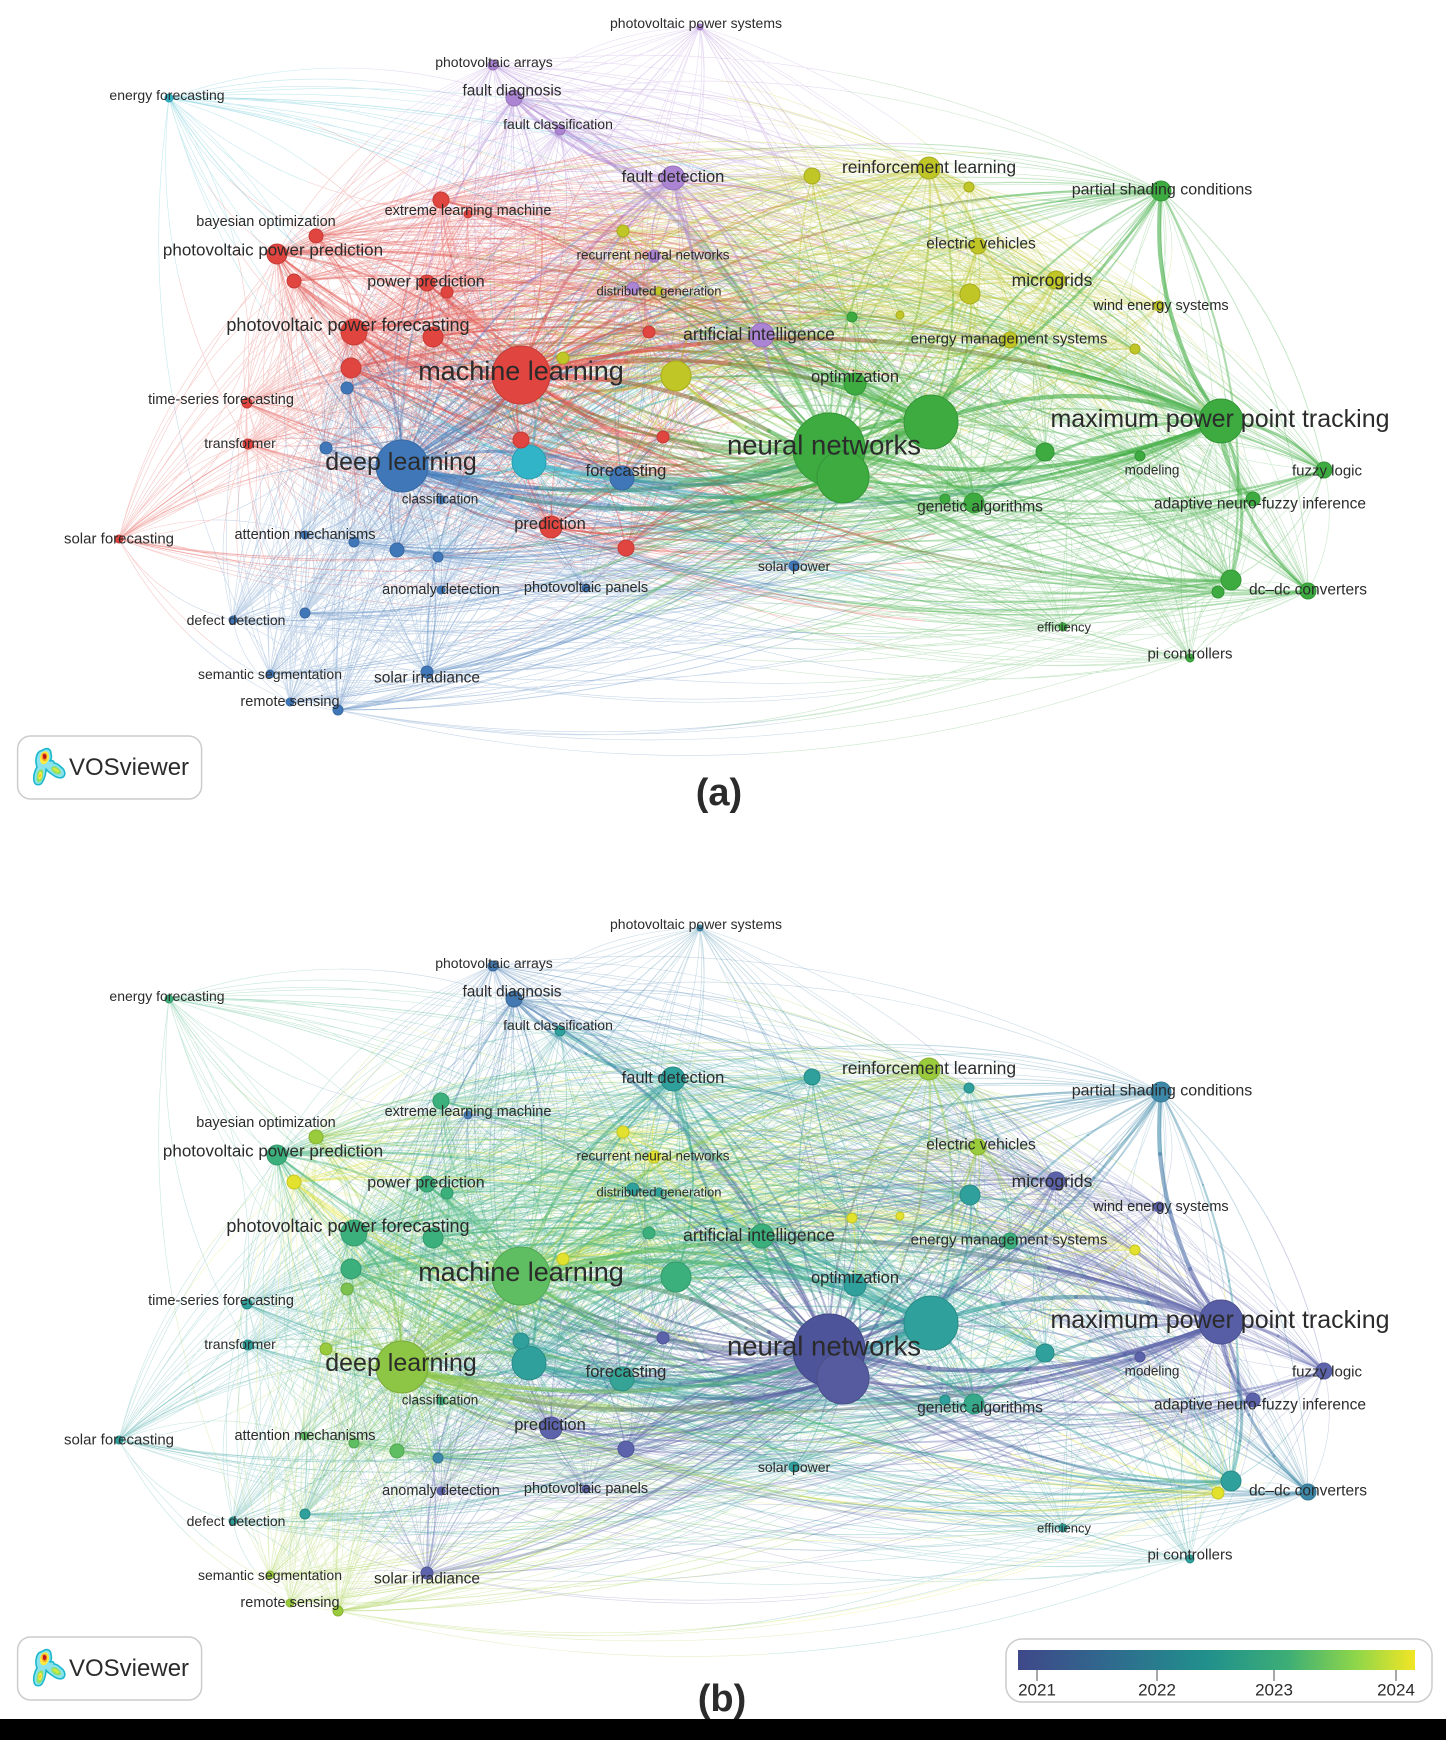 Image resolution: width=1446 pixels, height=1740 pixels. I want to click on svg-text: 2023, so click(1274, 1690).